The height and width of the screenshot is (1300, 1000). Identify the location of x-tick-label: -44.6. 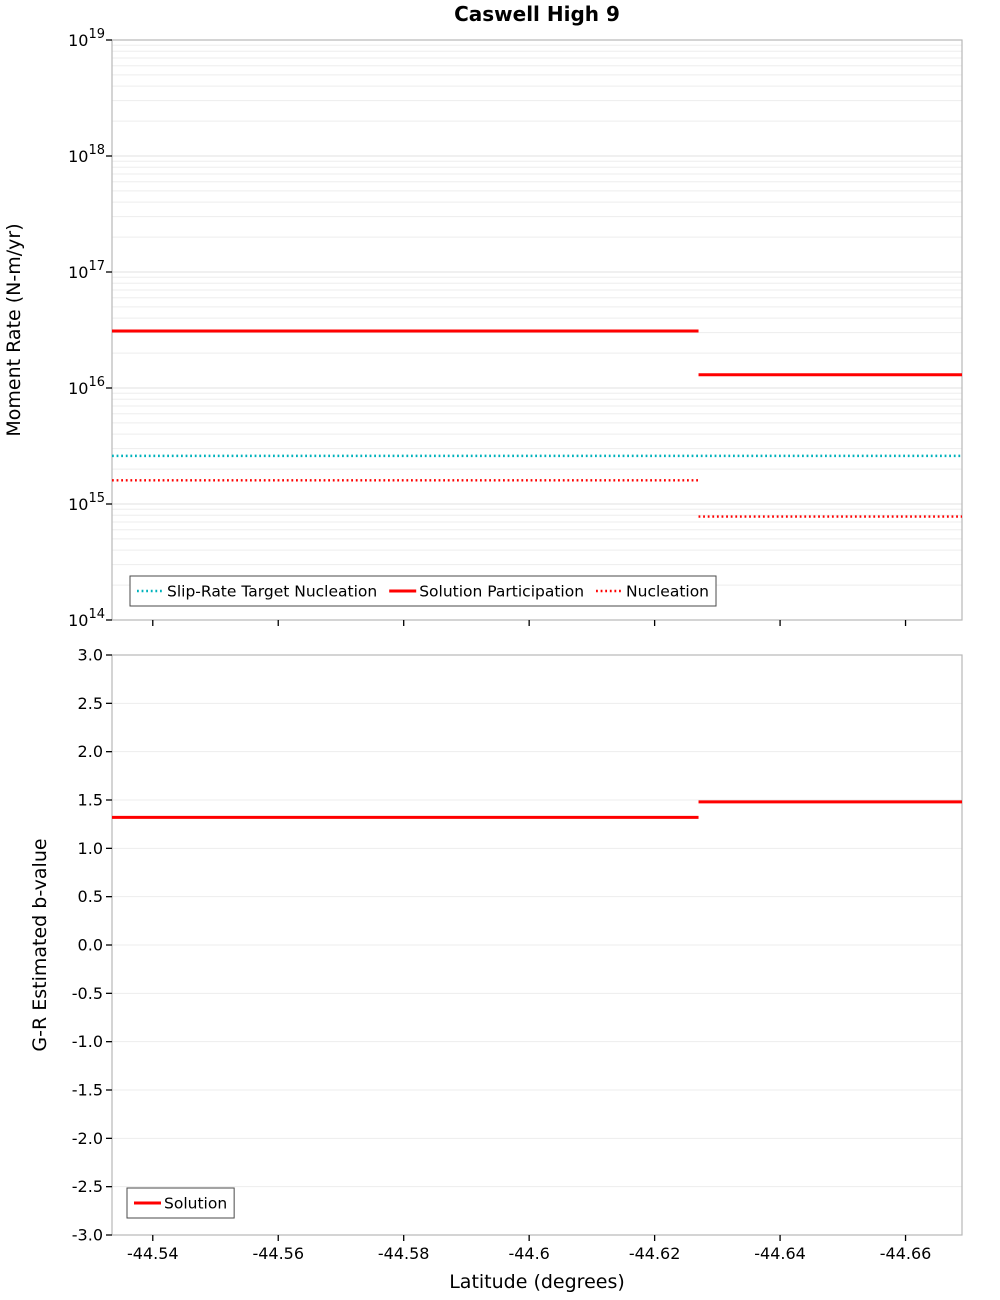
(528, 1253).